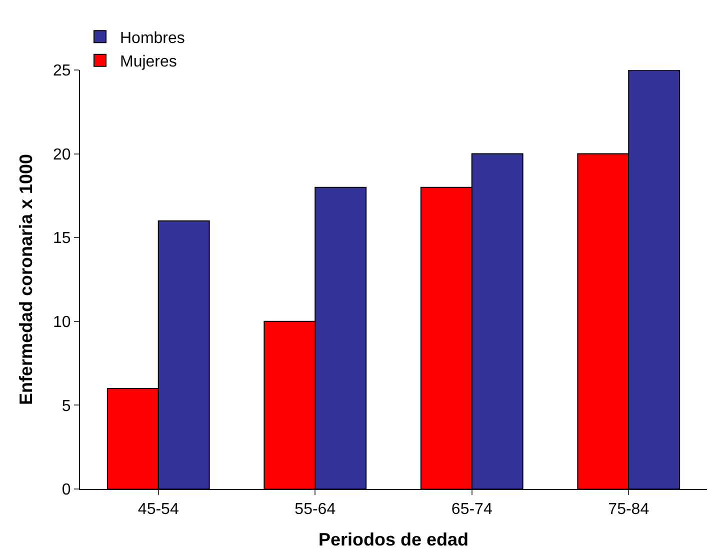  Describe the element at coordinates (62, 155) in the screenshot. I see `y-tick-label: 20` at that location.